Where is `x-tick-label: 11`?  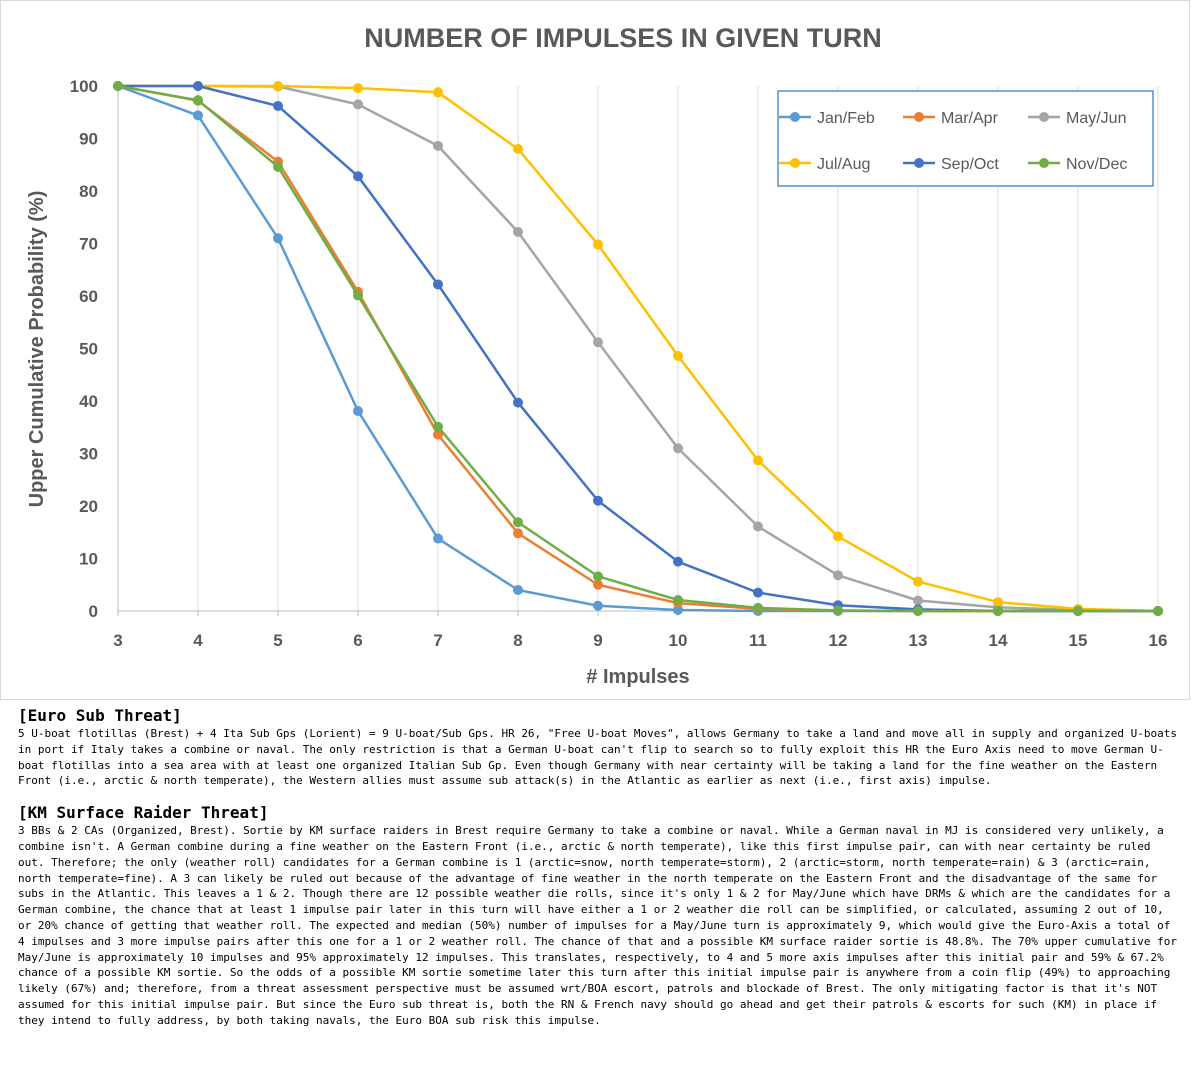 x-tick-label: 11 is located at coordinates (758, 640).